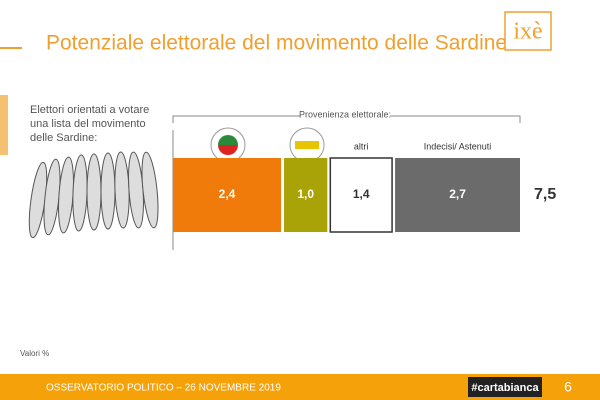 Image resolution: width=600 pixels, height=400 pixels. I want to click on group-label-bg, so click(345, 116).